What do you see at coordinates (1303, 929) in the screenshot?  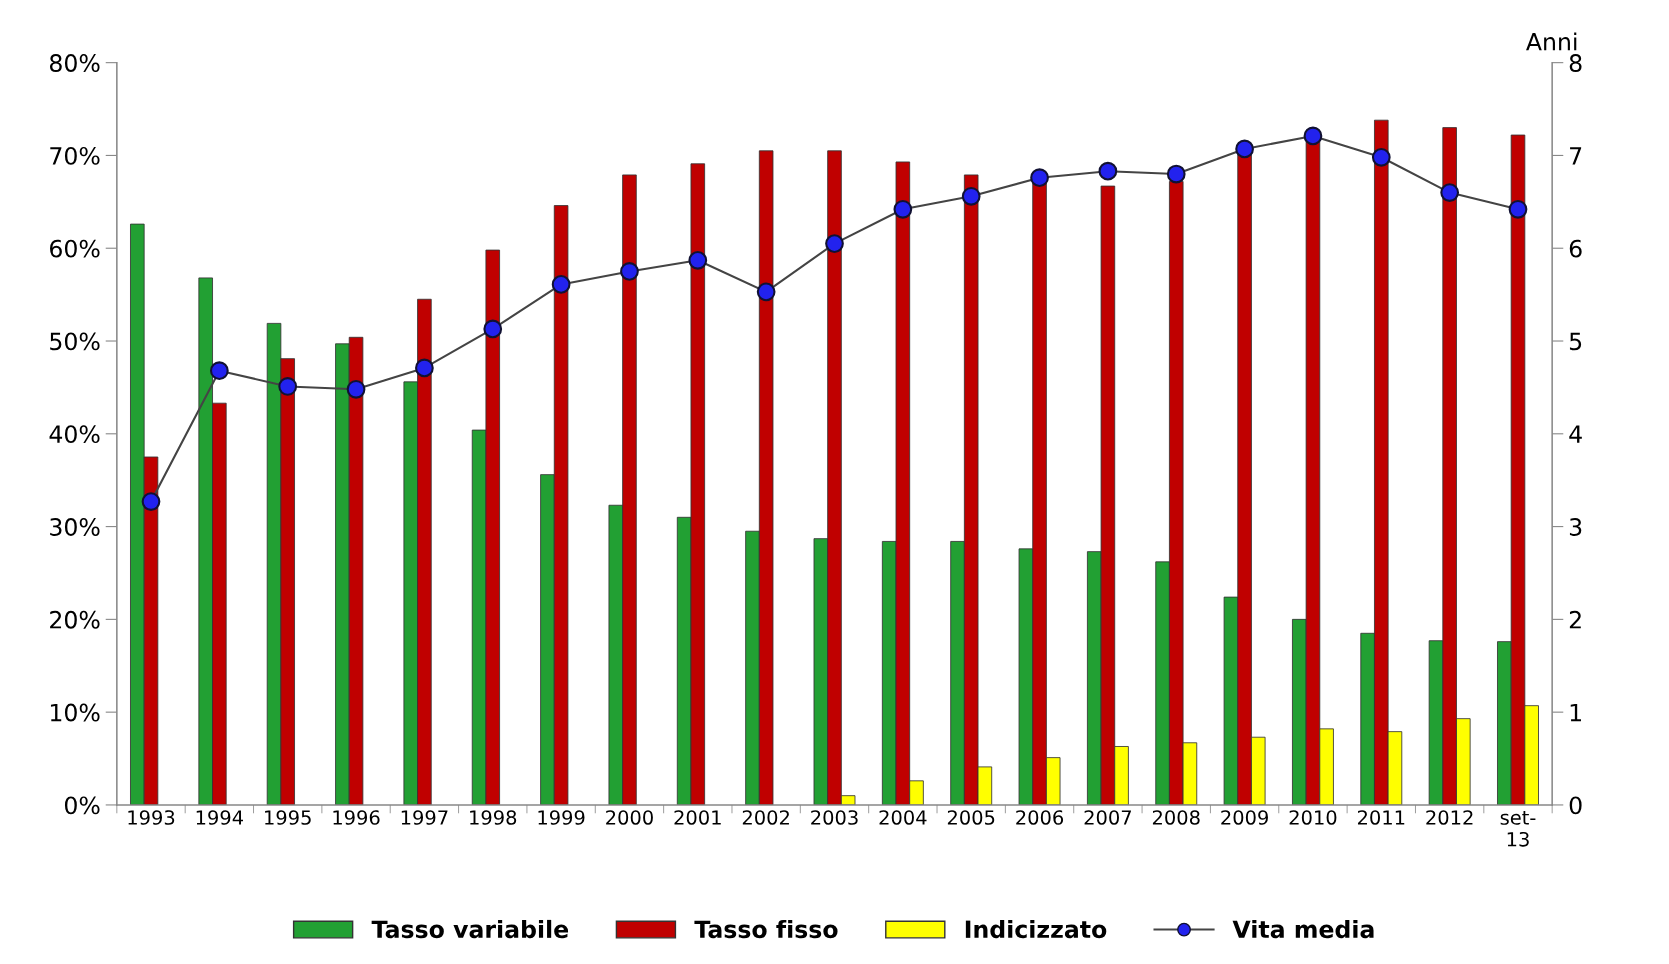 I see `legend-label: Vita media` at bounding box center [1303, 929].